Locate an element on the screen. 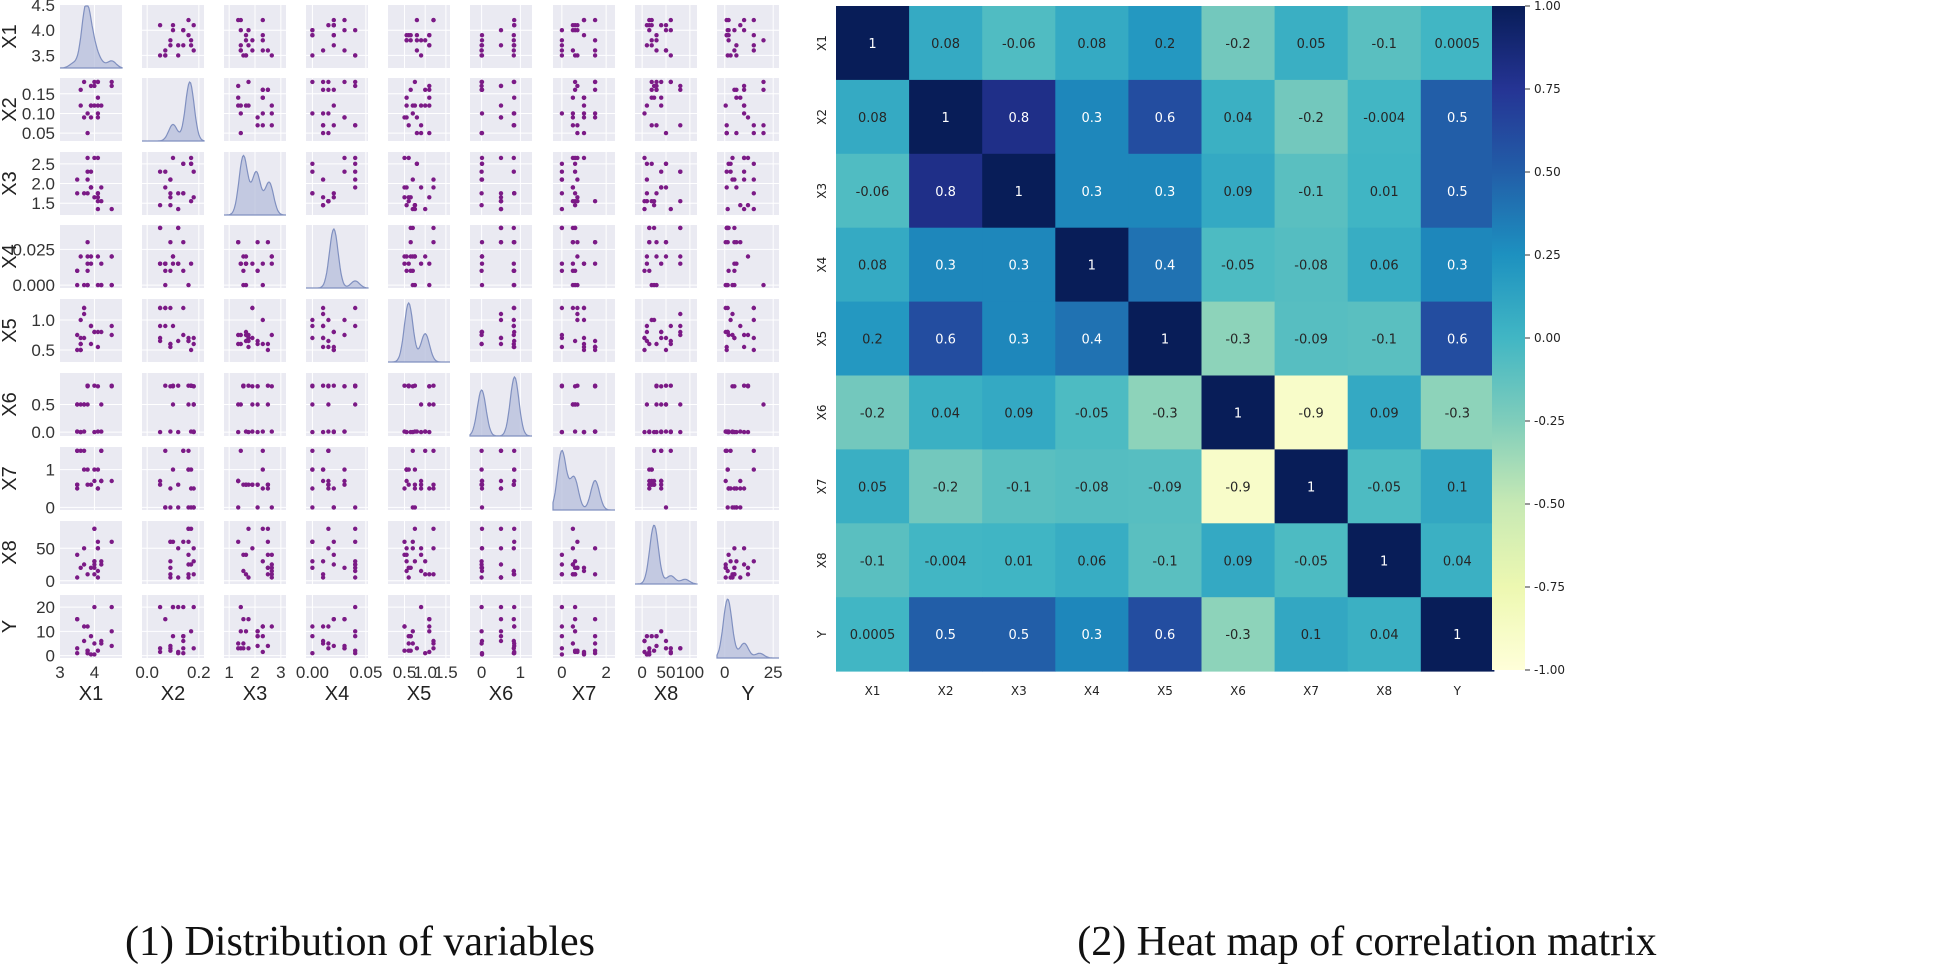  heatmap-cell-X4-X1 is located at coordinates (873, 265).